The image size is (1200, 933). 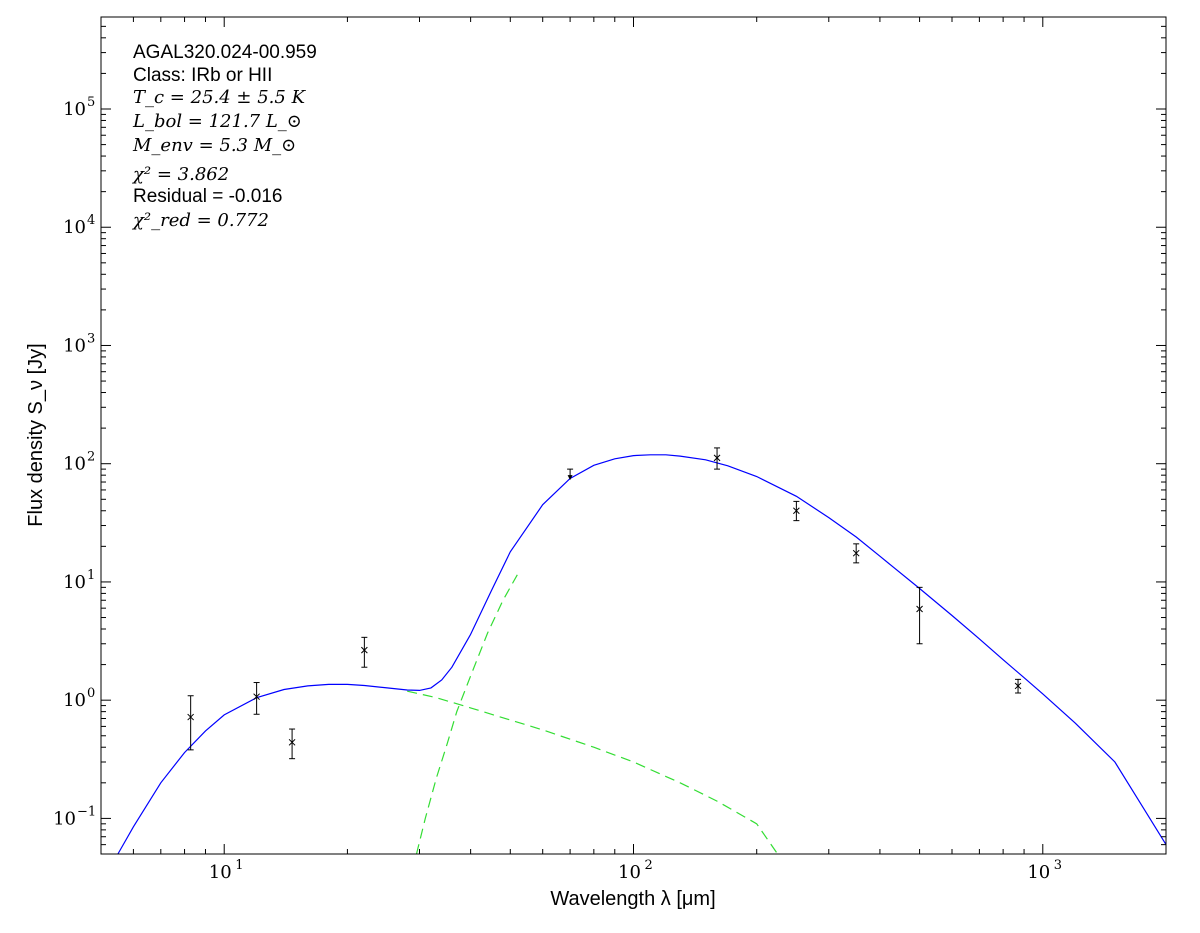 What do you see at coordinates (91, 102) in the screenshot?
I see `y-tick-exponent: 5` at bounding box center [91, 102].